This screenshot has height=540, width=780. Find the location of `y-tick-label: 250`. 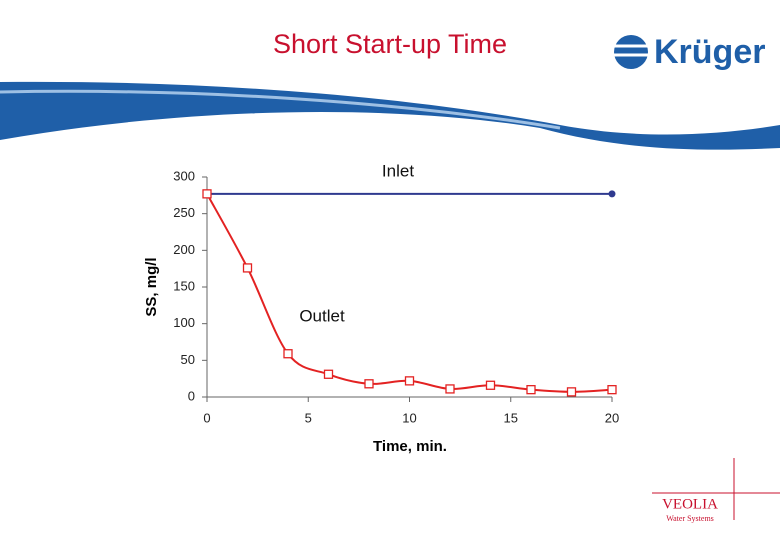

y-tick-label: 250 is located at coordinates (184, 212).